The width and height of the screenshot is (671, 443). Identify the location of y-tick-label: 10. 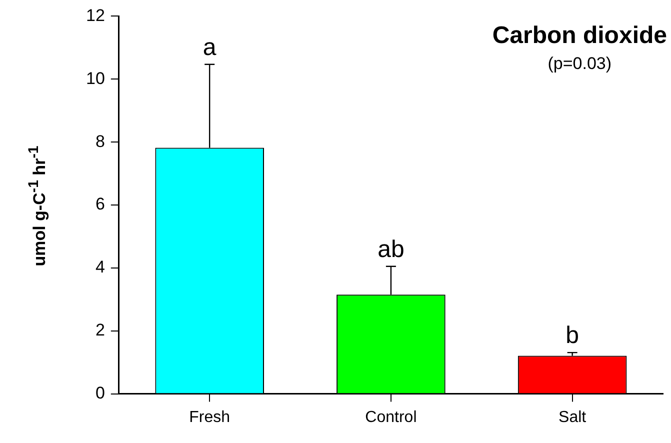
(95, 78).